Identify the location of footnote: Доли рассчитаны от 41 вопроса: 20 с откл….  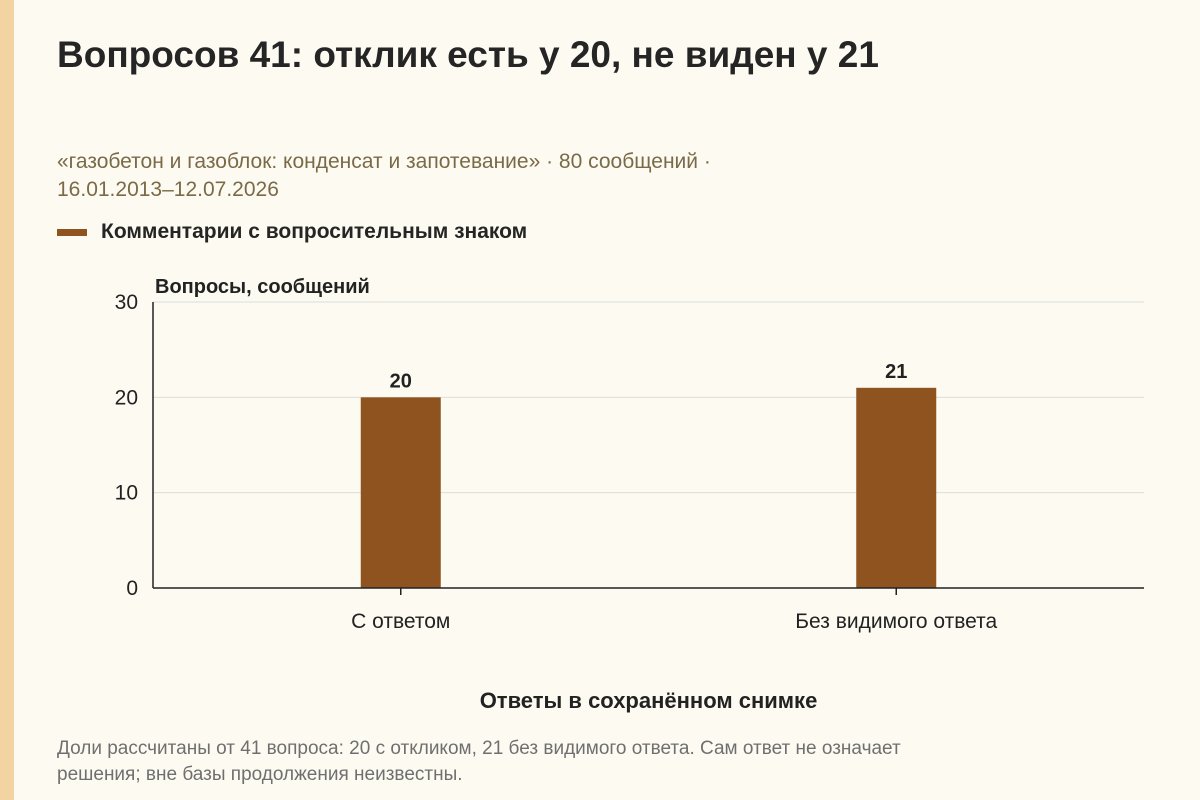
(597, 762).